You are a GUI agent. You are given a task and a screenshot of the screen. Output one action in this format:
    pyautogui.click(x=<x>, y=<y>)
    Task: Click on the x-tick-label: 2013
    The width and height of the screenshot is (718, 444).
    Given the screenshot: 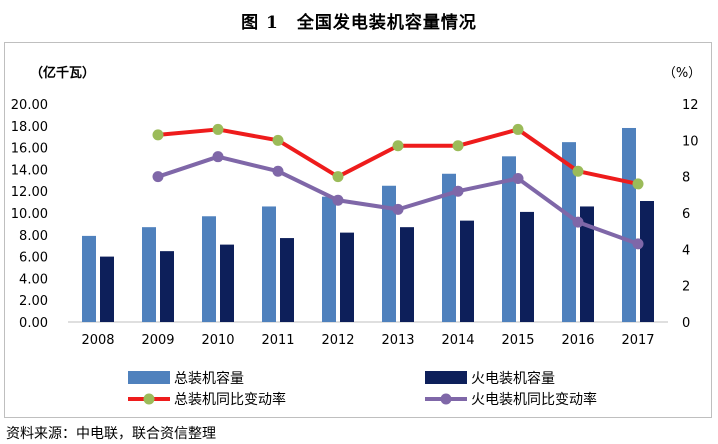 What is the action you would take?
    pyautogui.click(x=397, y=340)
    